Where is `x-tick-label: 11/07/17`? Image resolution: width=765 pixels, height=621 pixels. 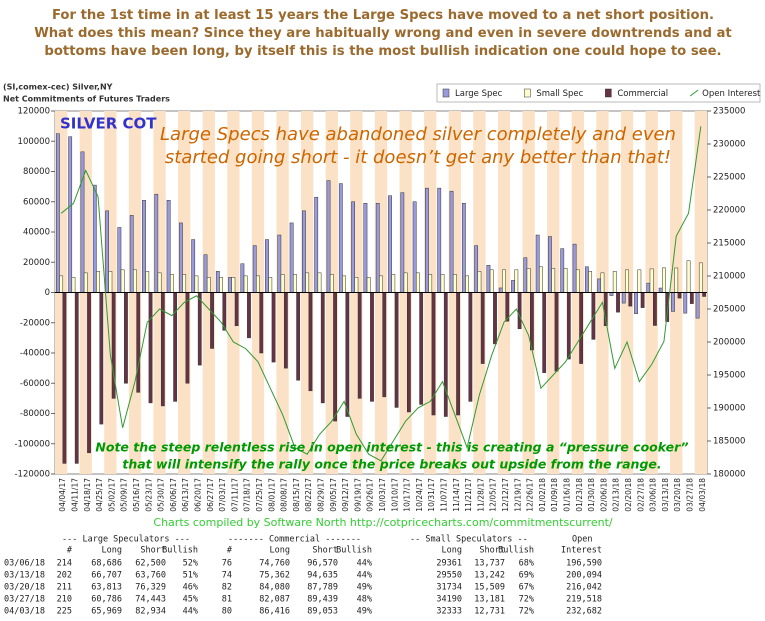
x-tick-label: 11/07/17 is located at coordinates (444, 495).